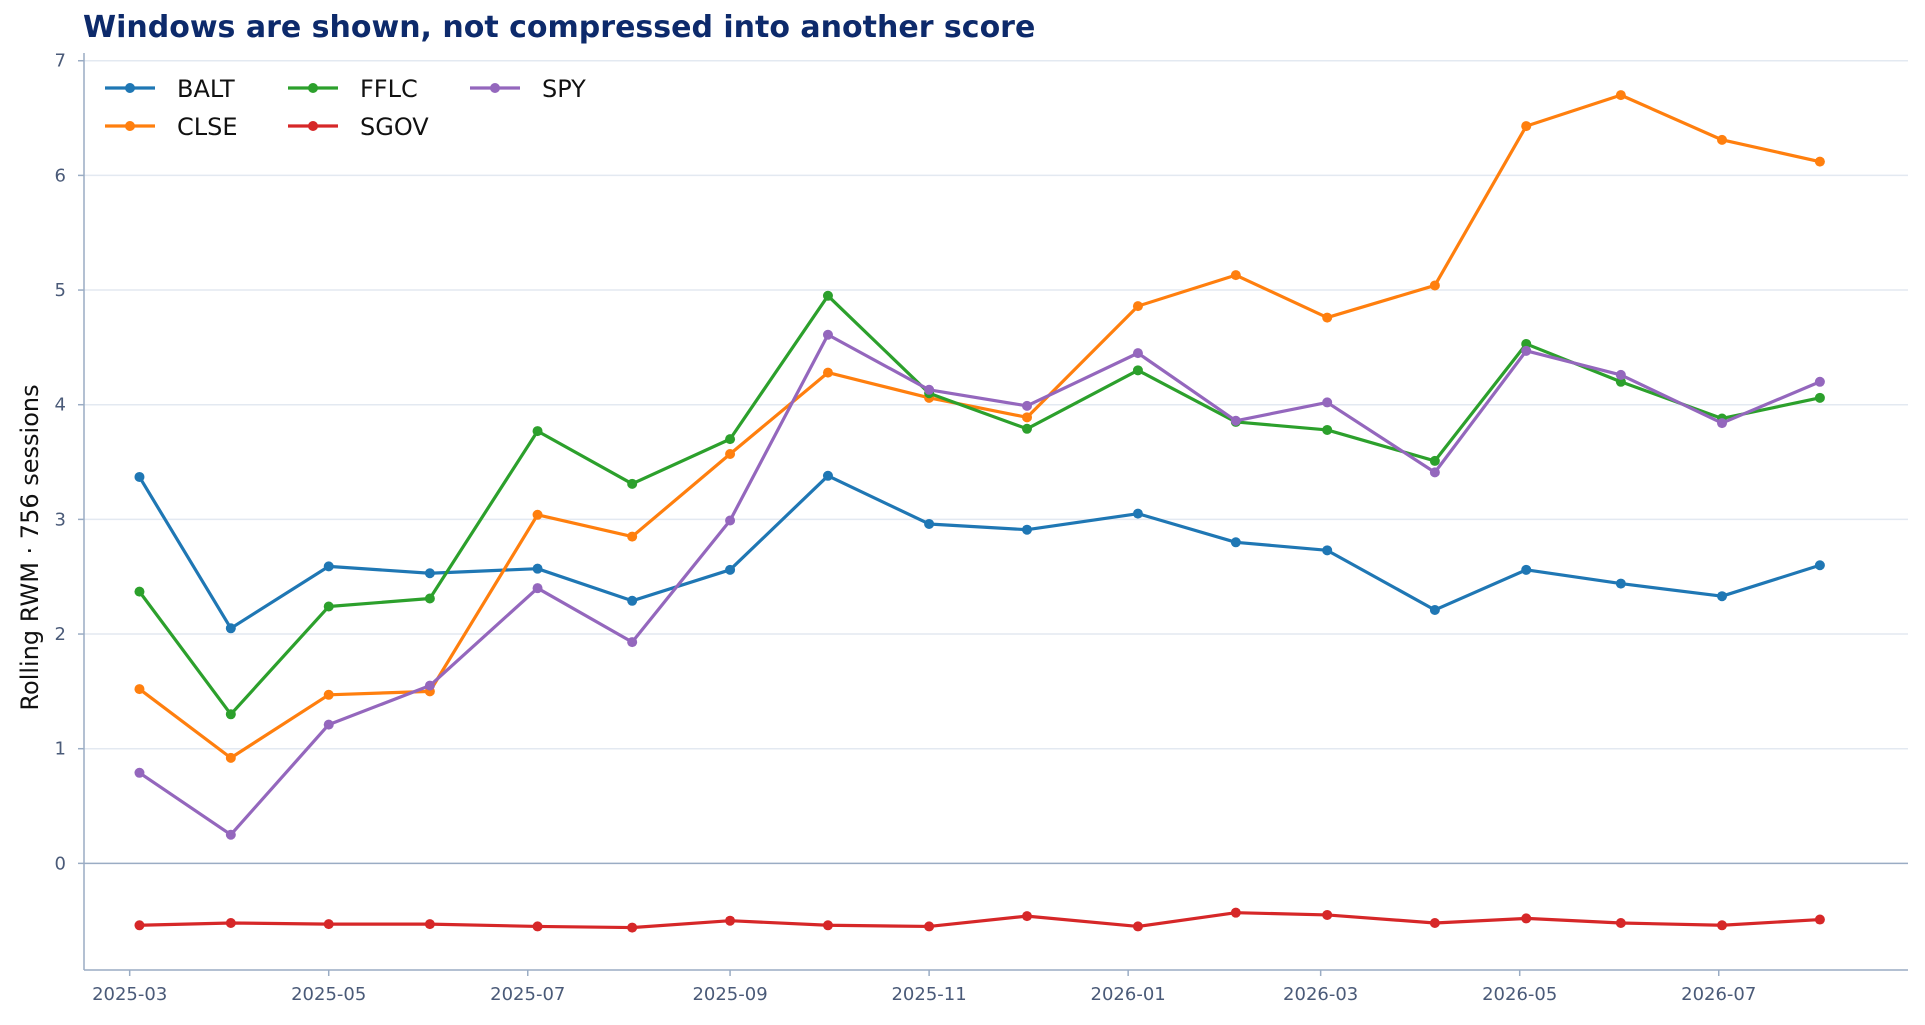 Image resolution: width=1925 pixels, height=1025 pixels. Describe the element at coordinates (60, 634) in the screenshot. I see `y-tick-label: 2` at that location.